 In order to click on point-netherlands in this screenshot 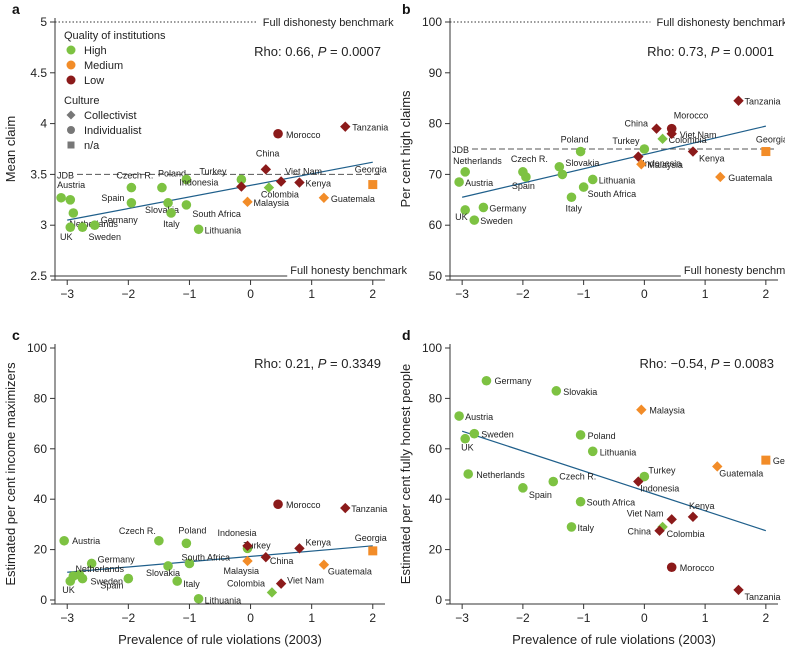, I will do `click(73, 213)`.